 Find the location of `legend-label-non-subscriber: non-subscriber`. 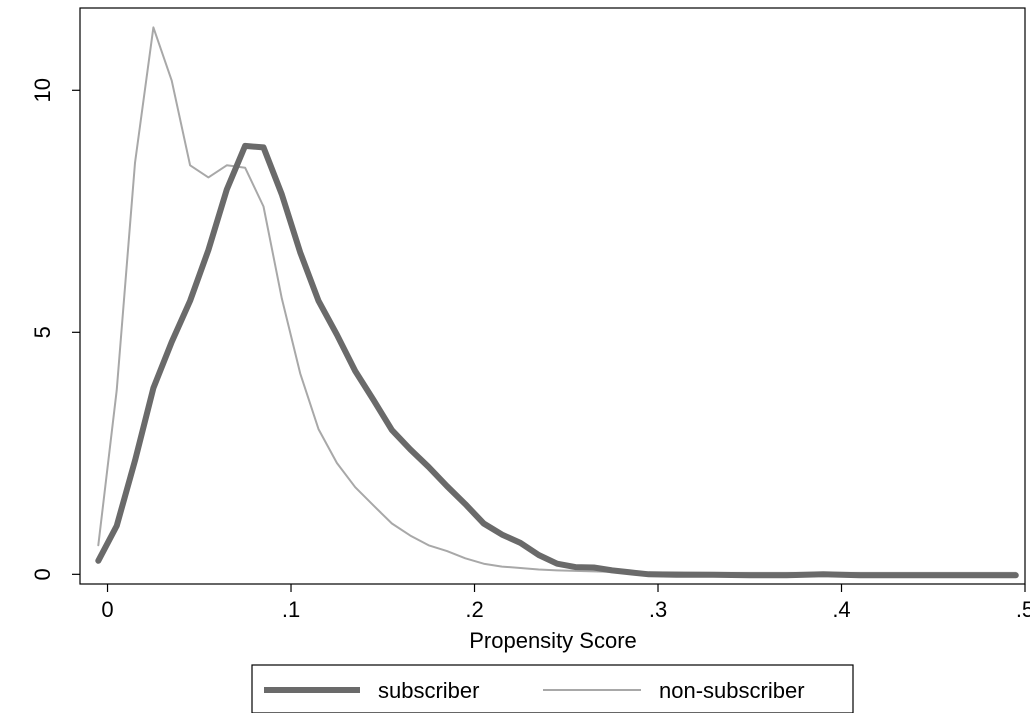

legend-label-non-subscriber: non-subscriber is located at coordinates (732, 690).